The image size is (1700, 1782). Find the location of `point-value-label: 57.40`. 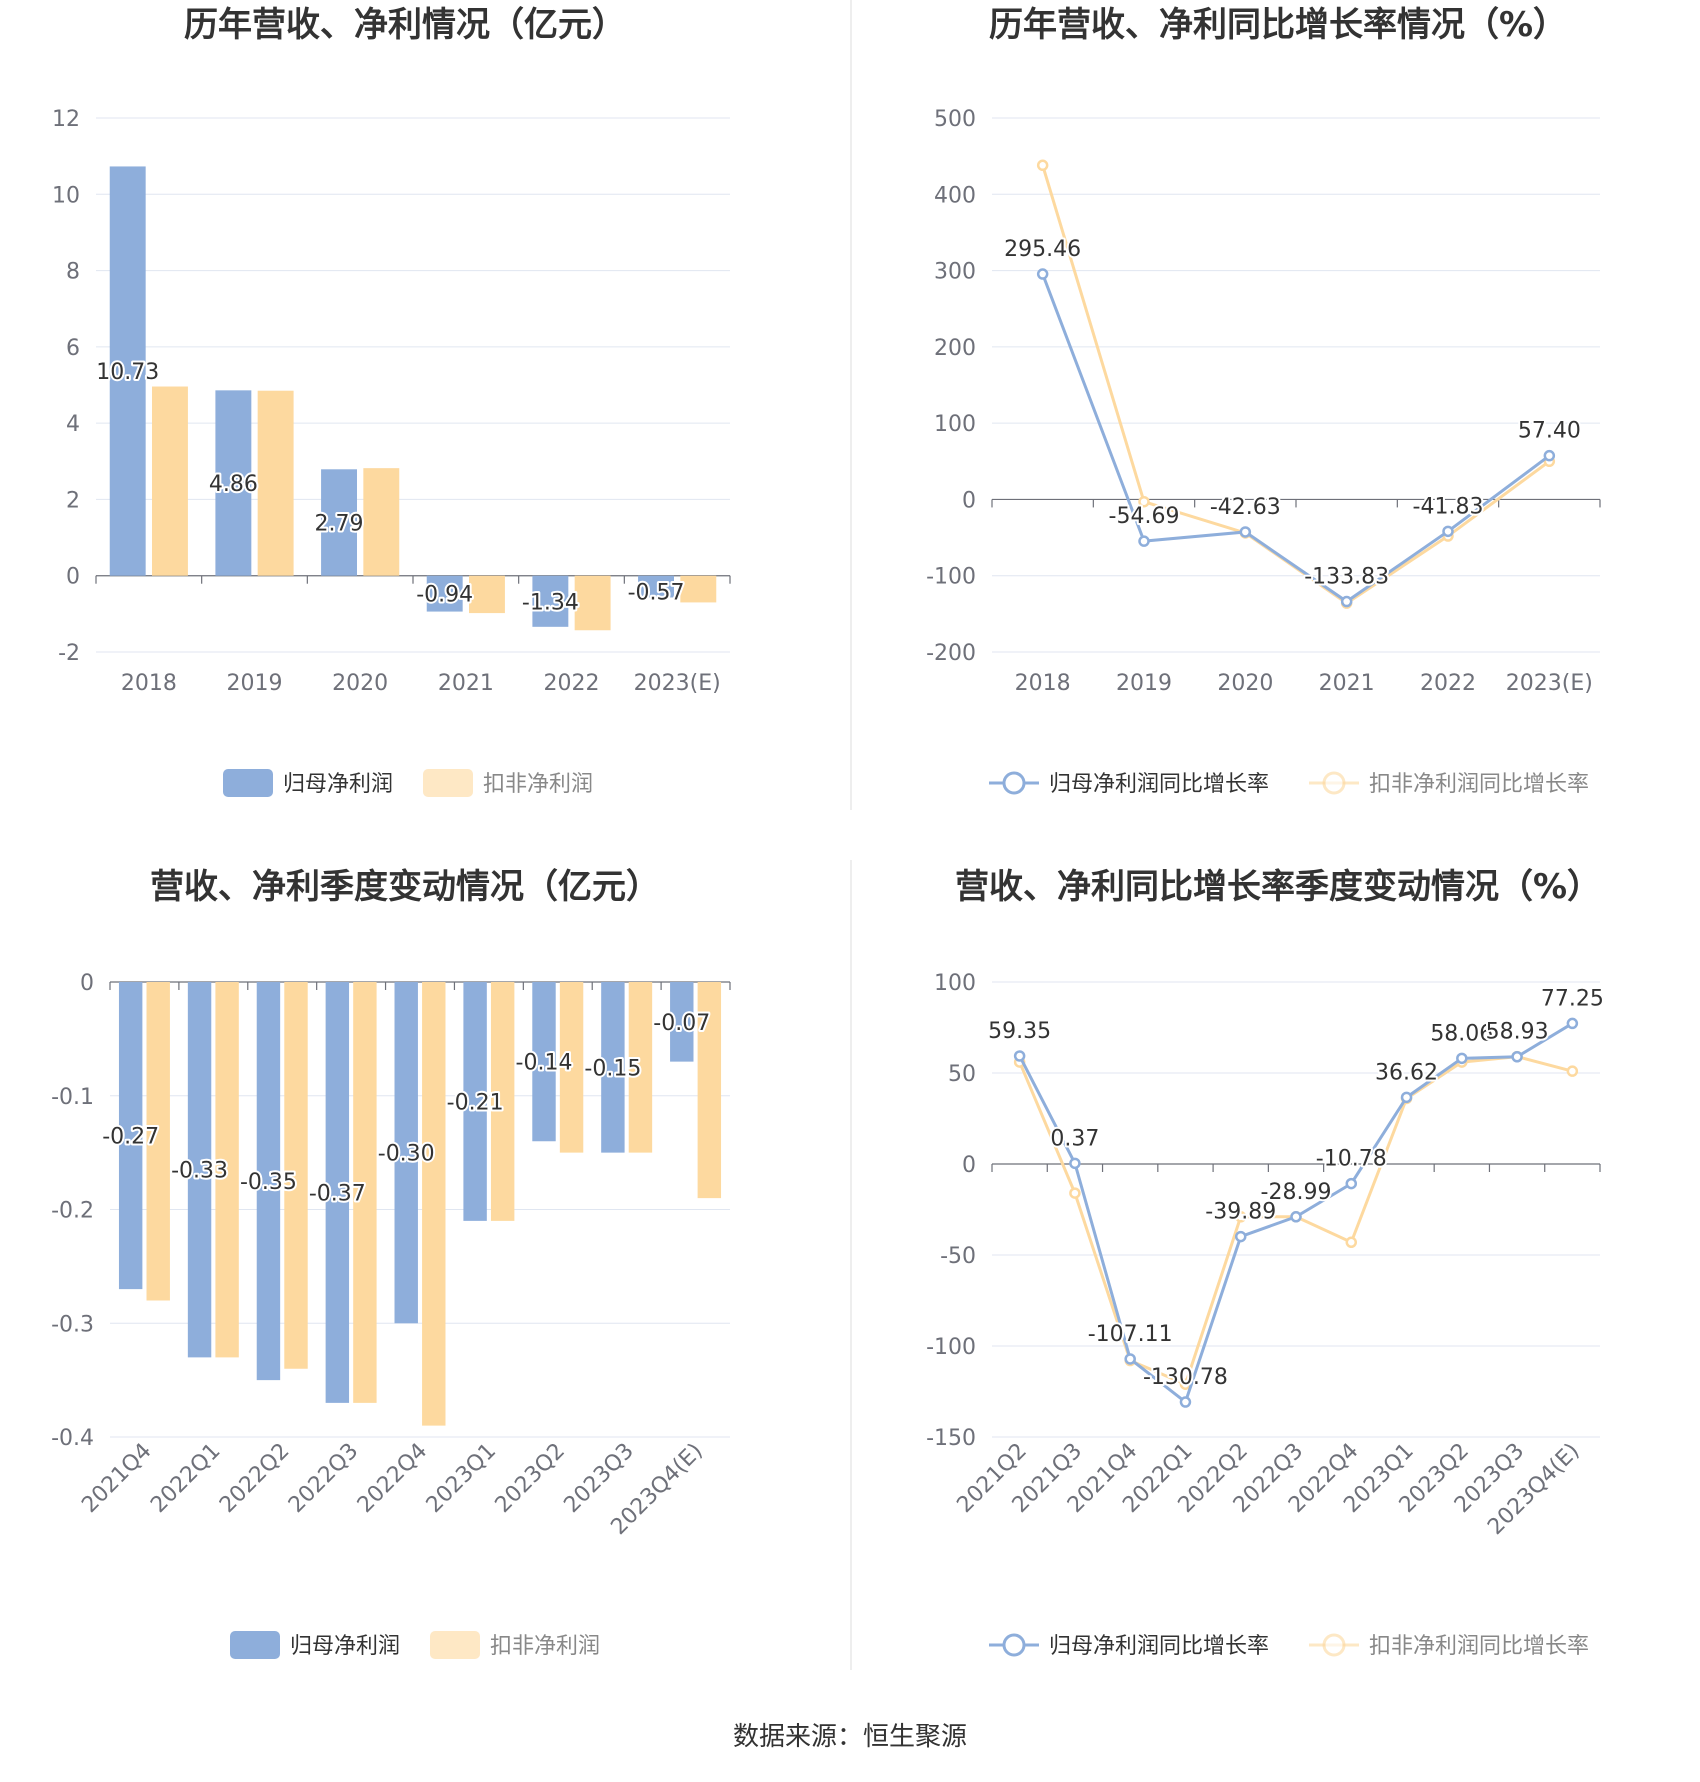

point-value-label: 57.40 is located at coordinates (1549, 431).